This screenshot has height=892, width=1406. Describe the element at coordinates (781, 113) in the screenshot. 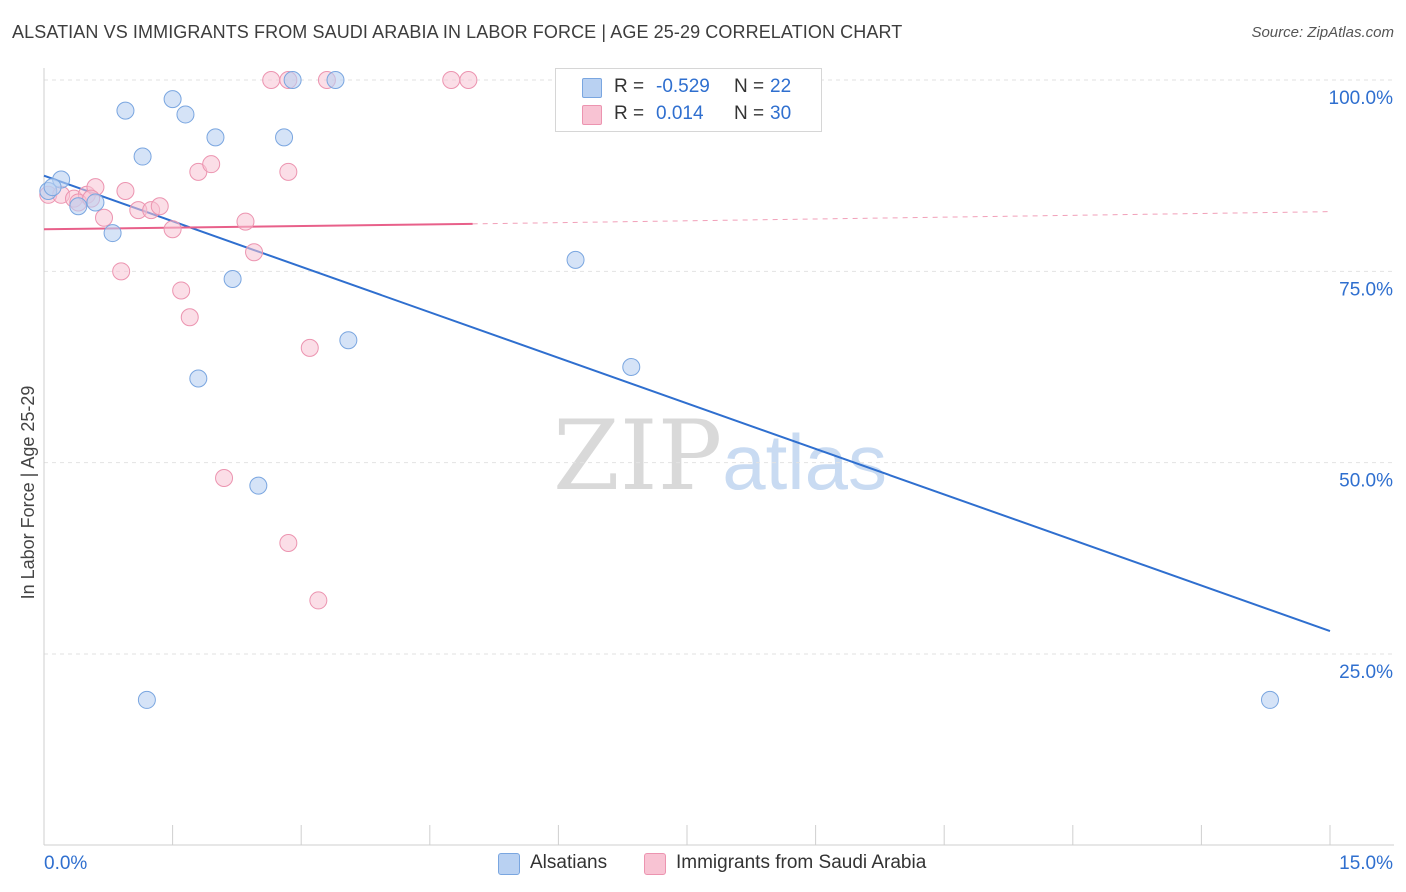

I see `legend-n-value: 30` at that location.